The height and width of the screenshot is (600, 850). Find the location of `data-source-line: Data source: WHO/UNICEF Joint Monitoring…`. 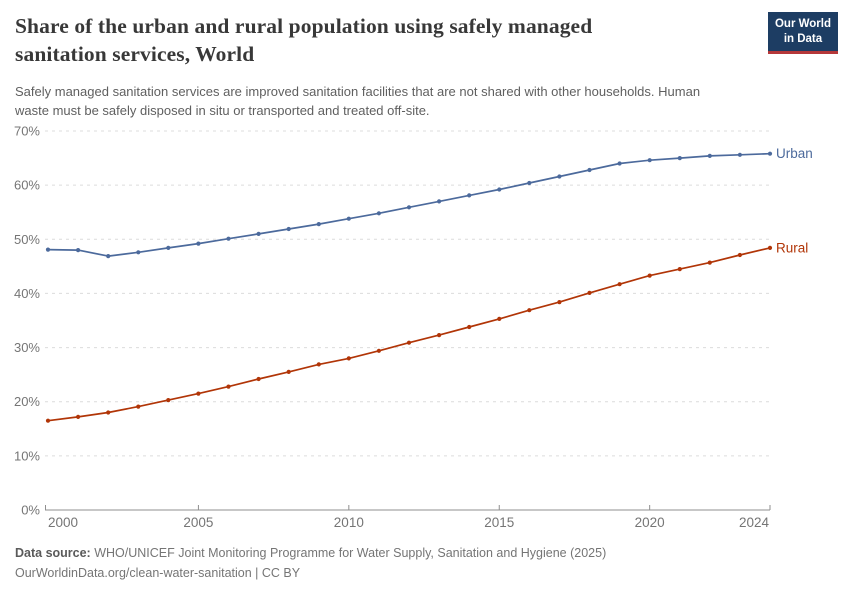

data-source-line: Data source: WHO/UNICEF Joint Monitoring… is located at coordinates (425, 553).